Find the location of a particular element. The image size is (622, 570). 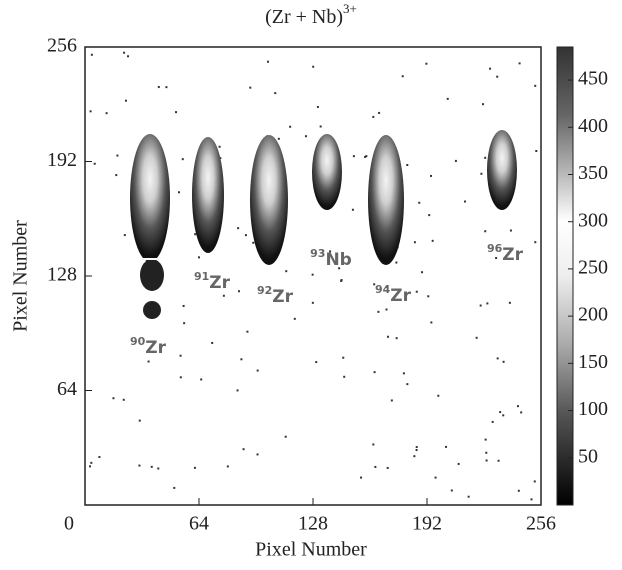

colorbar-tick-label: 200 is located at coordinates (593, 315).